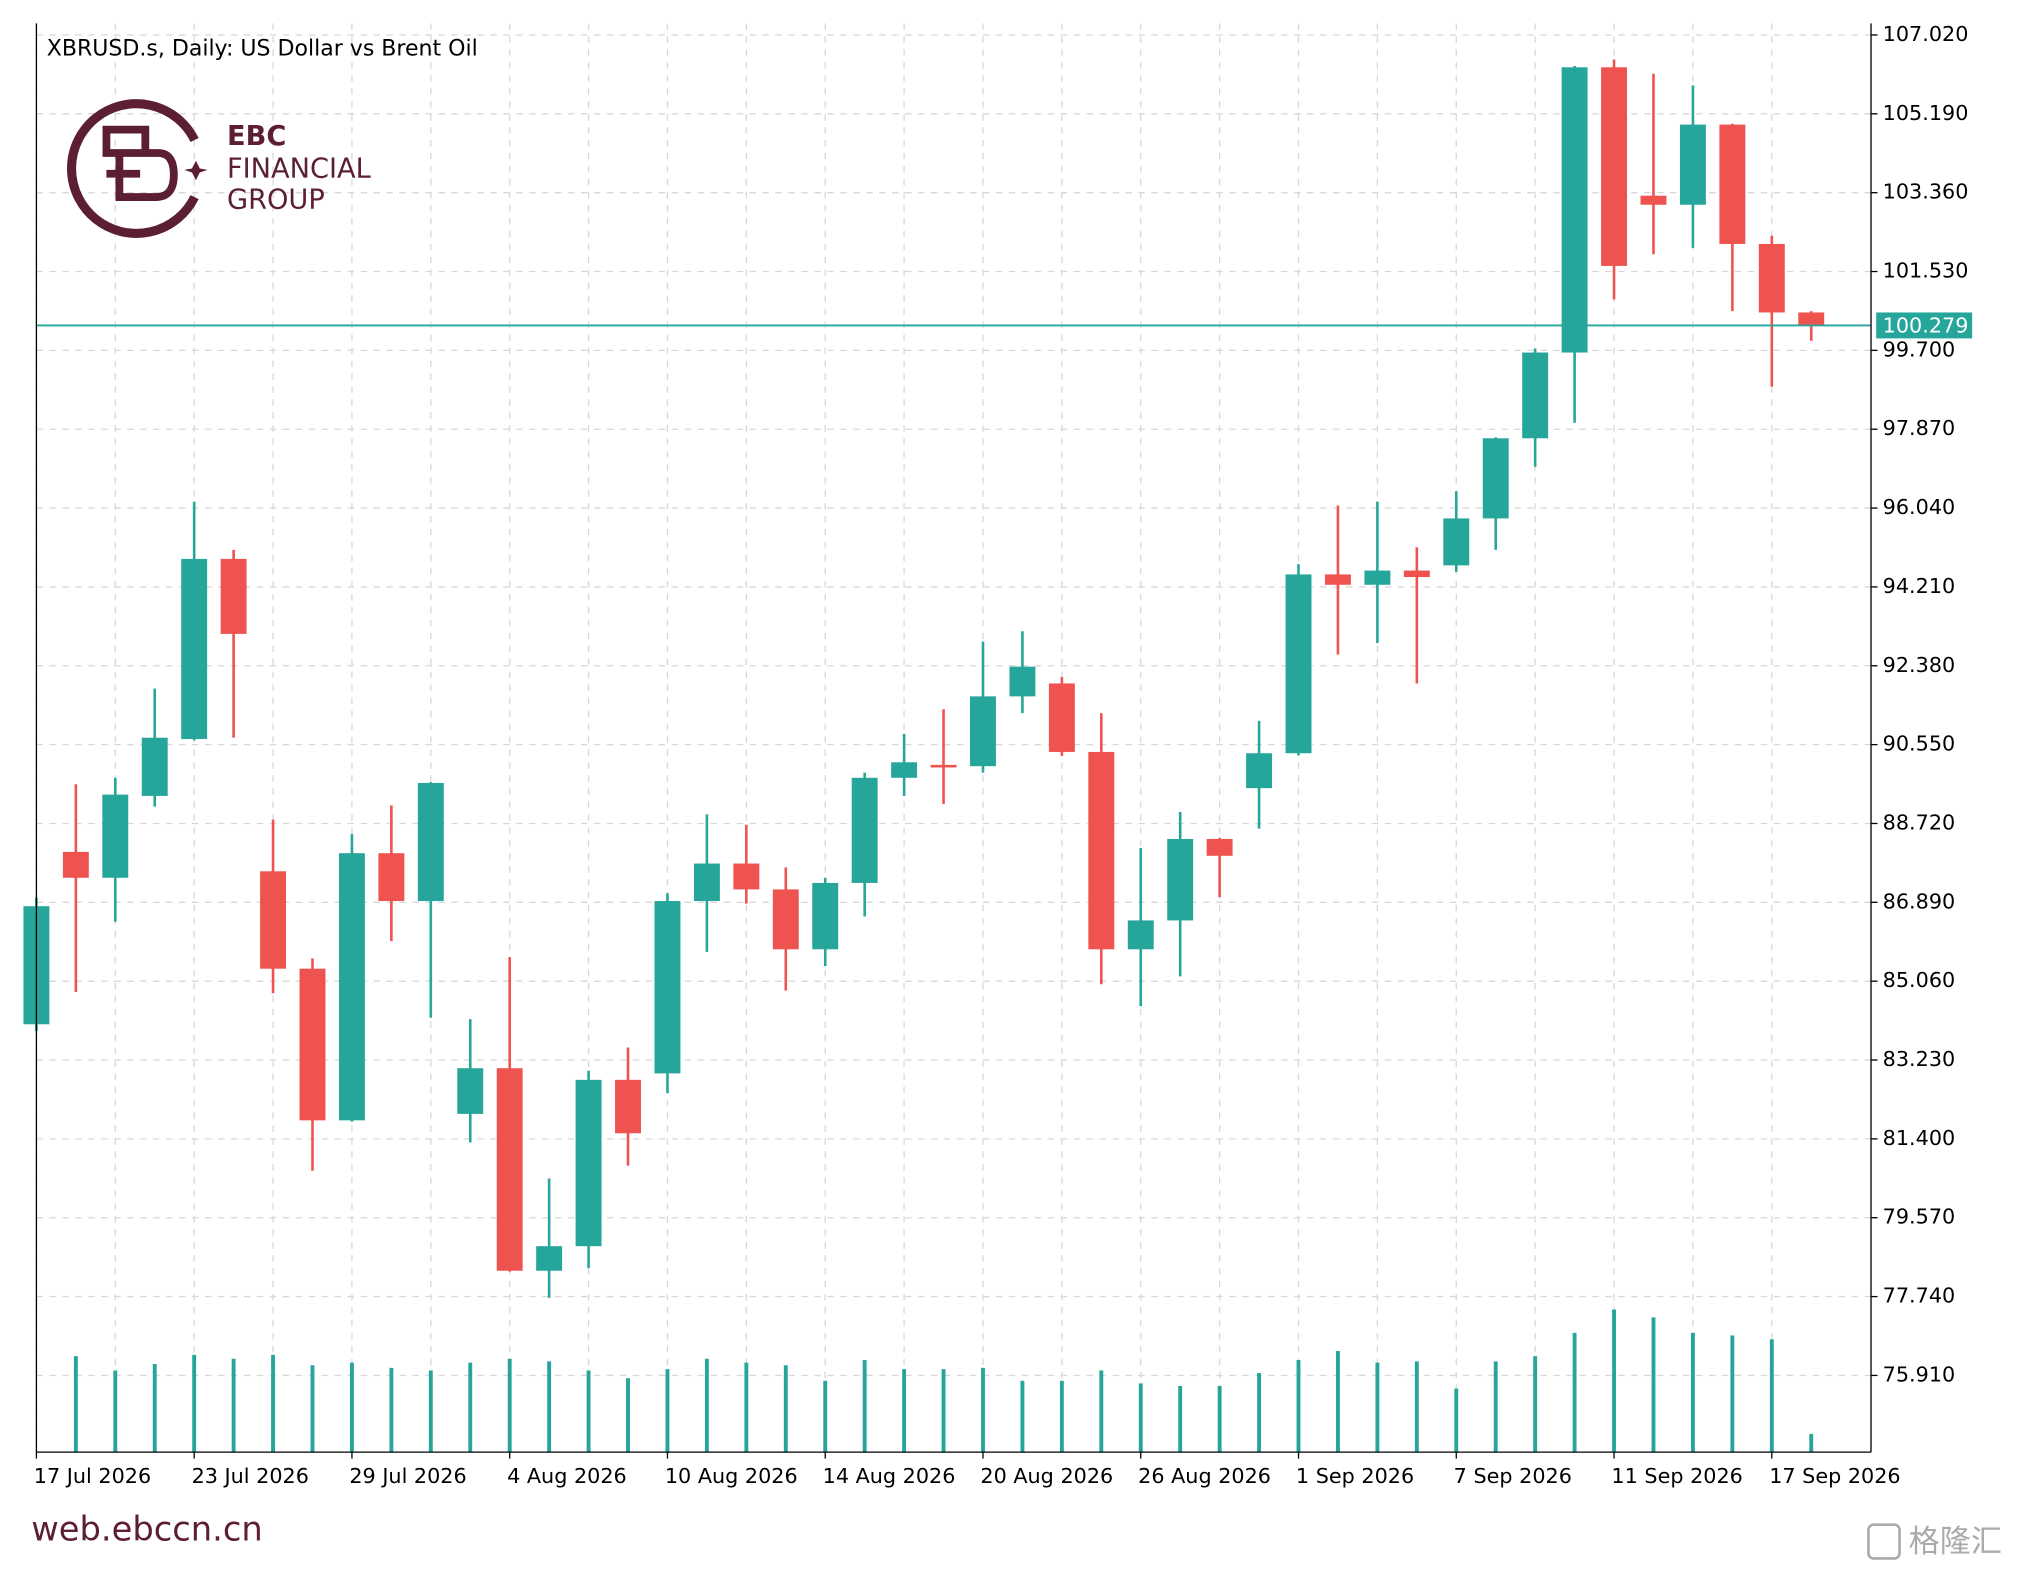 This screenshot has height=1574, width=2028. Describe the element at coordinates (1955, 1542) in the screenshot. I see `watermark: 格隆汇` at that location.